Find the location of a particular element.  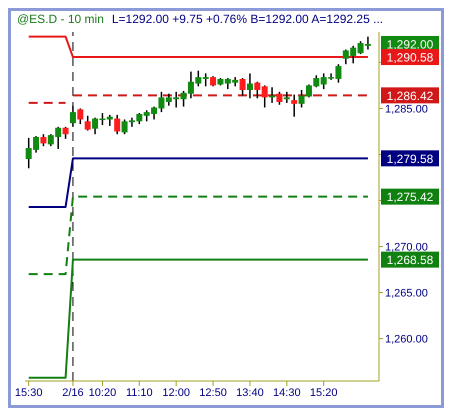

x-tick-label: 11:10 is located at coordinates (139, 392).